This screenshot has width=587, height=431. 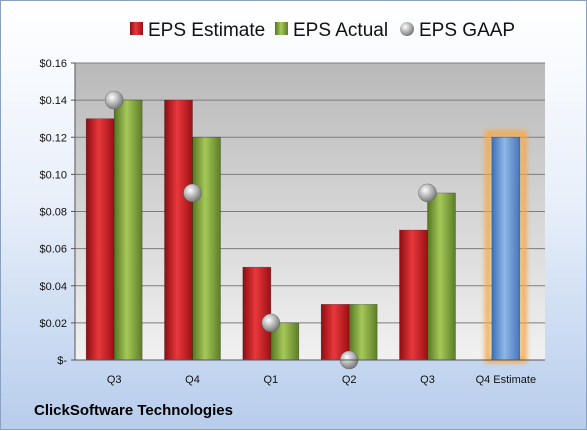 I want to click on x-axis: Q3 Q4 Q1 Q2 Q3 Q4 Estimate, so click(x=310, y=372).